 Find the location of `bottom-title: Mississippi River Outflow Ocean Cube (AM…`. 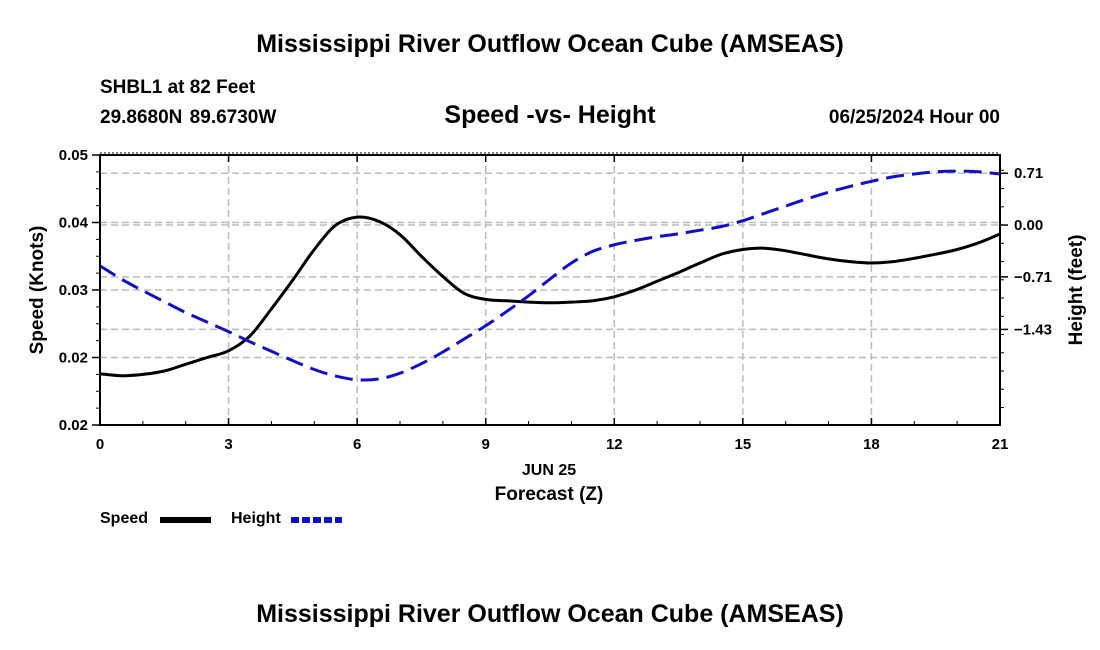

bottom-title: Mississippi River Outflow Ocean Cube (AM… is located at coordinates (550, 614).